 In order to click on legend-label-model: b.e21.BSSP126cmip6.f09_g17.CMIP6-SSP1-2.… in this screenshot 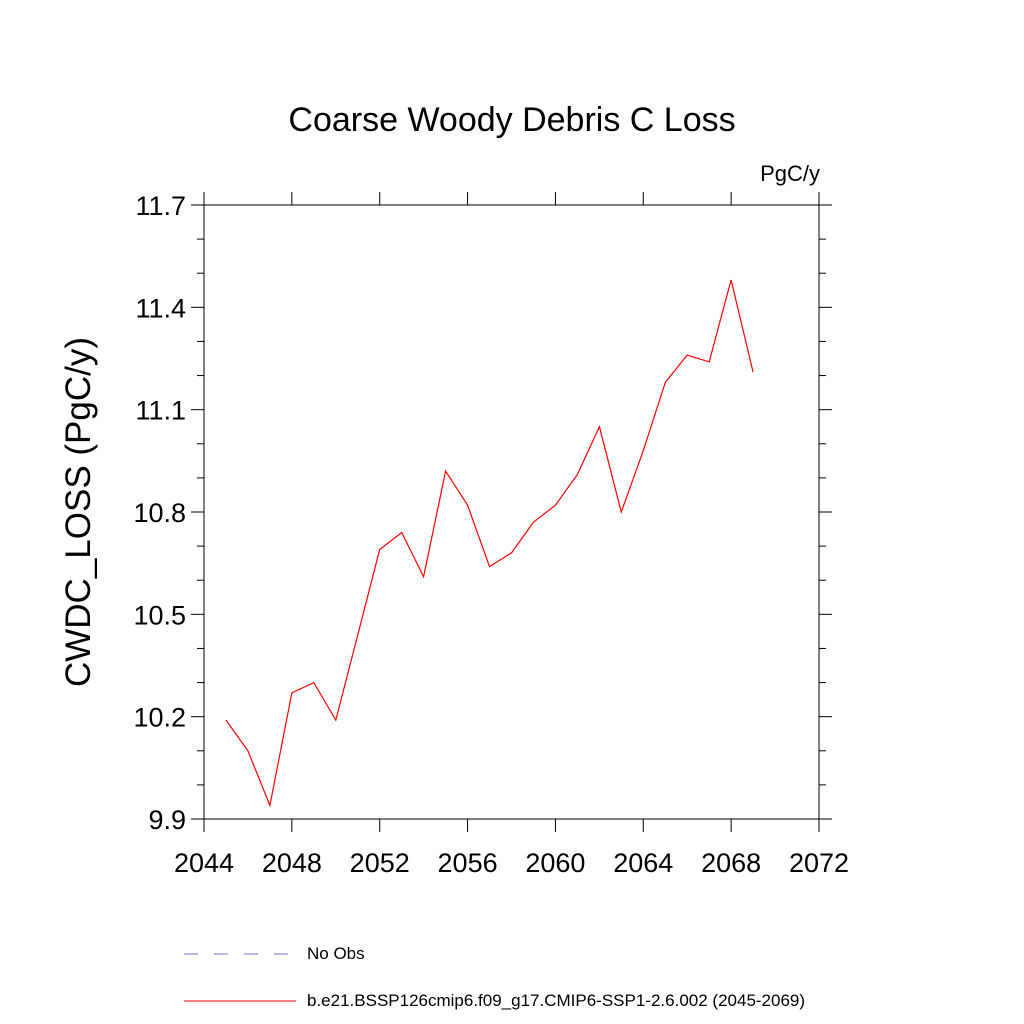, I will do `click(556, 1000)`.